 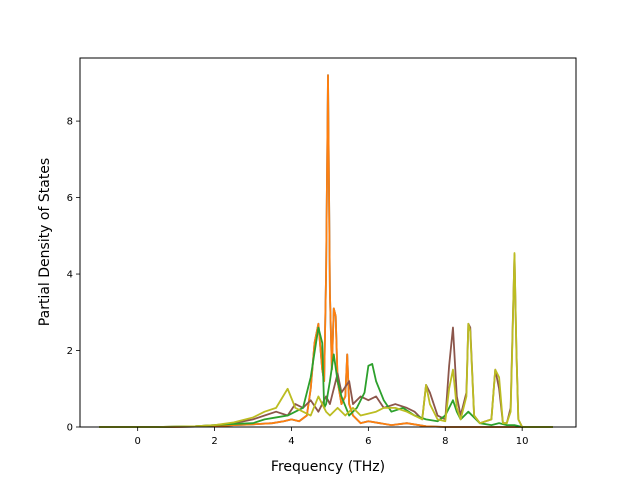 I want to click on x-tick-label: 2, so click(x=214, y=441).